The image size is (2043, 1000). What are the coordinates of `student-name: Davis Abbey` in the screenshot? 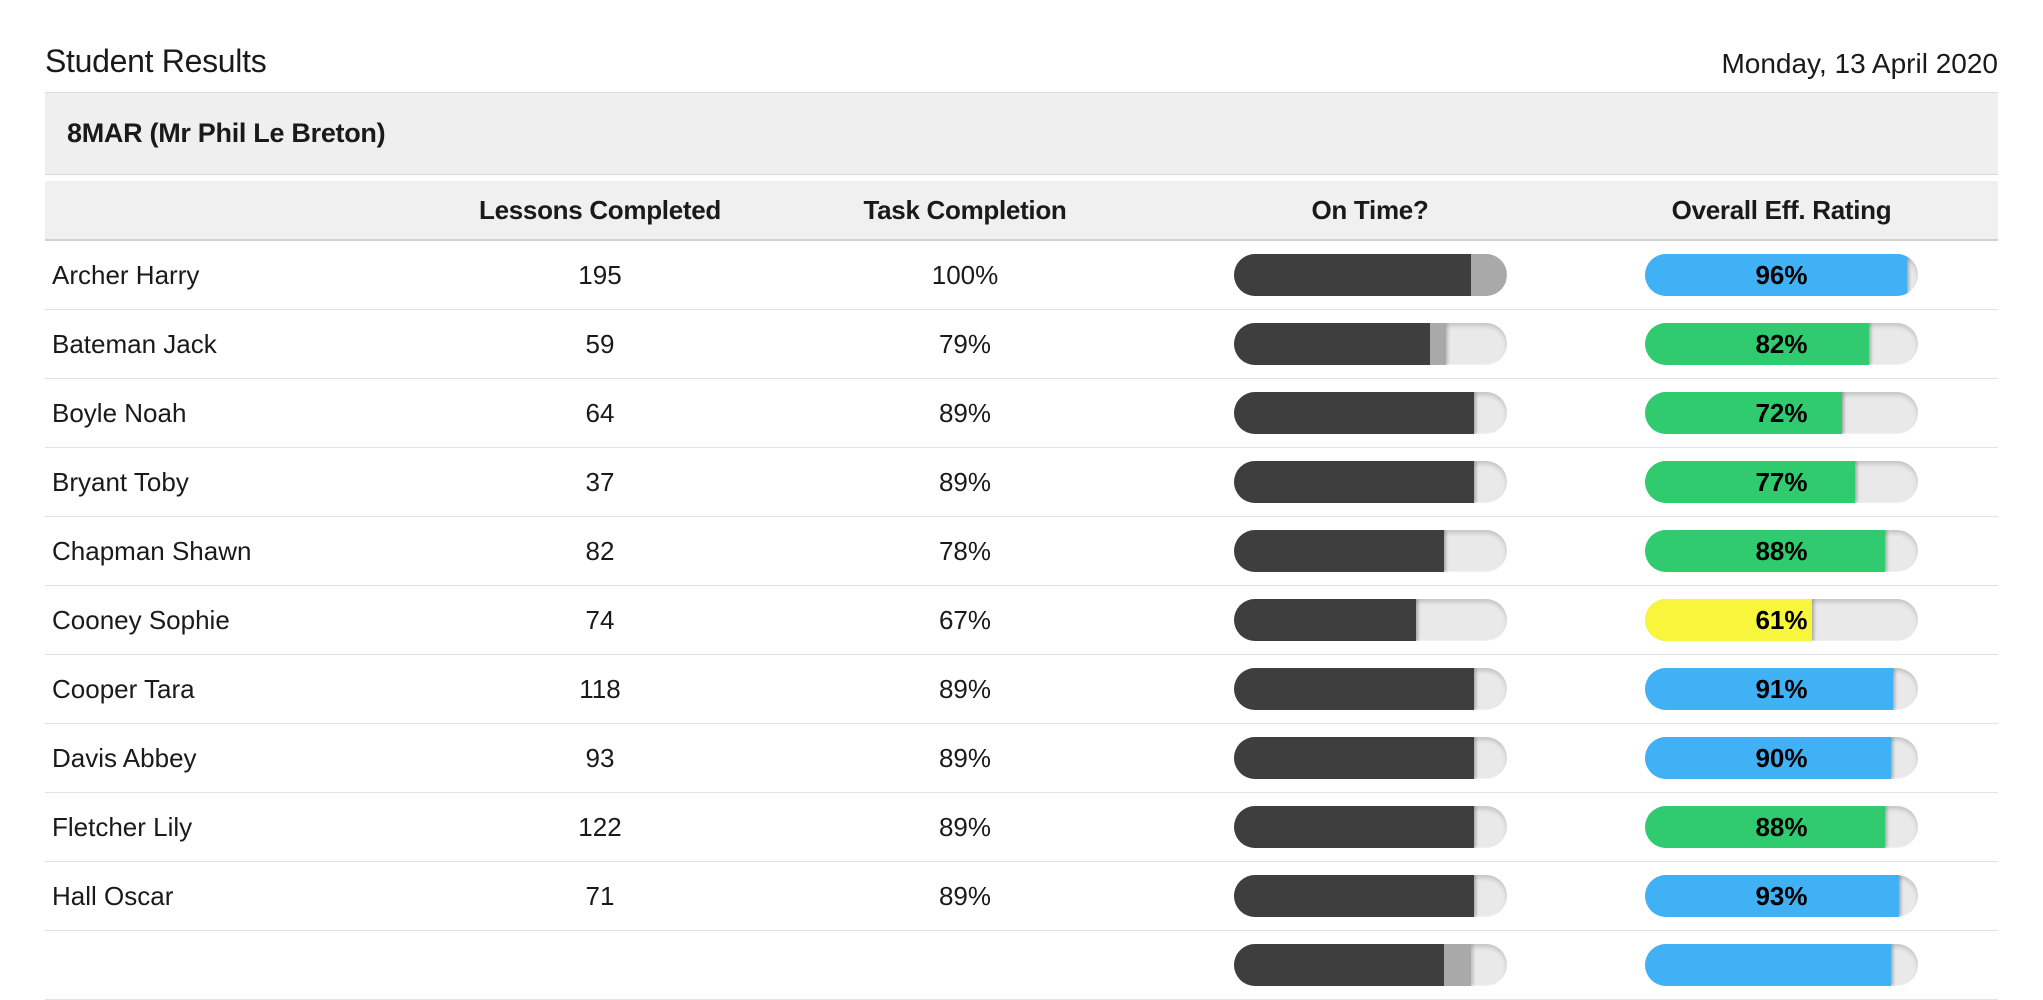 It's located at (124, 757).